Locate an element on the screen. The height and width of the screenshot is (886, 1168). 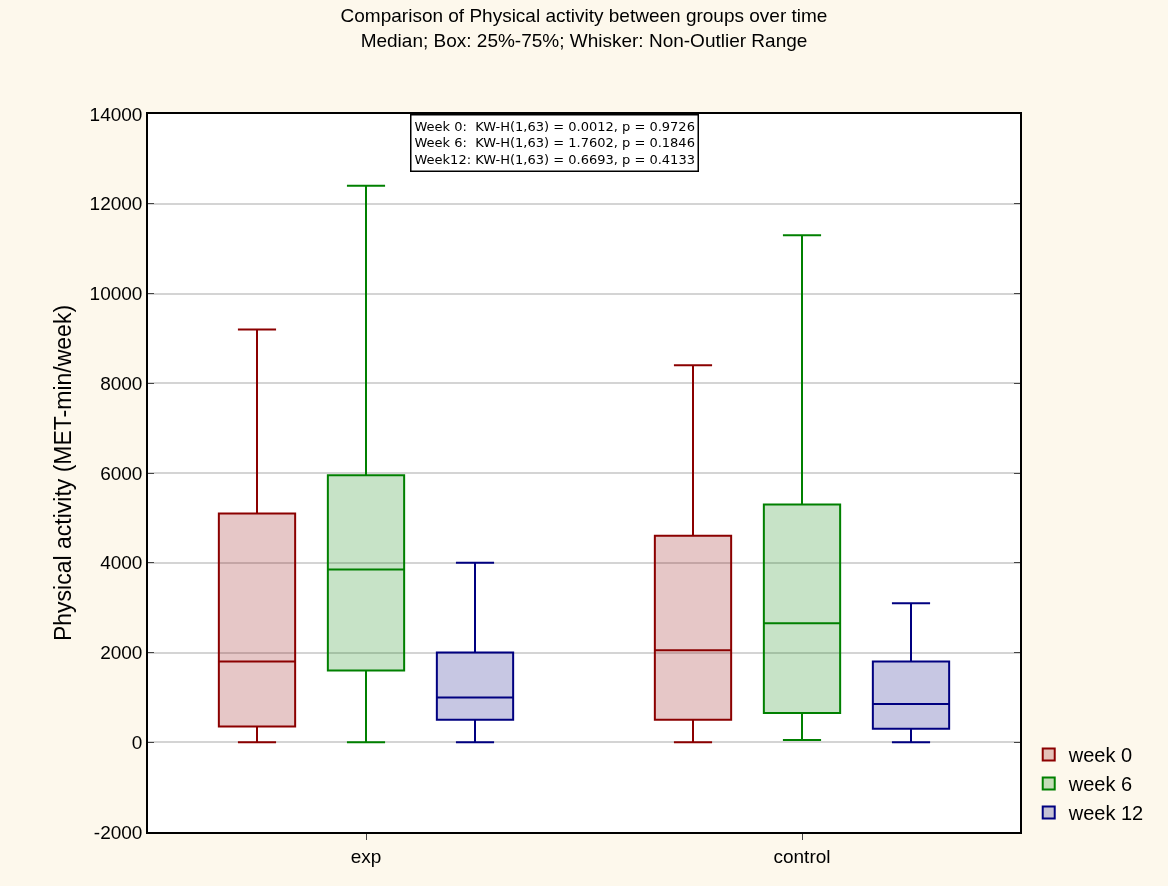
y-tick-label: 10000 is located at coordinates (116, 294).